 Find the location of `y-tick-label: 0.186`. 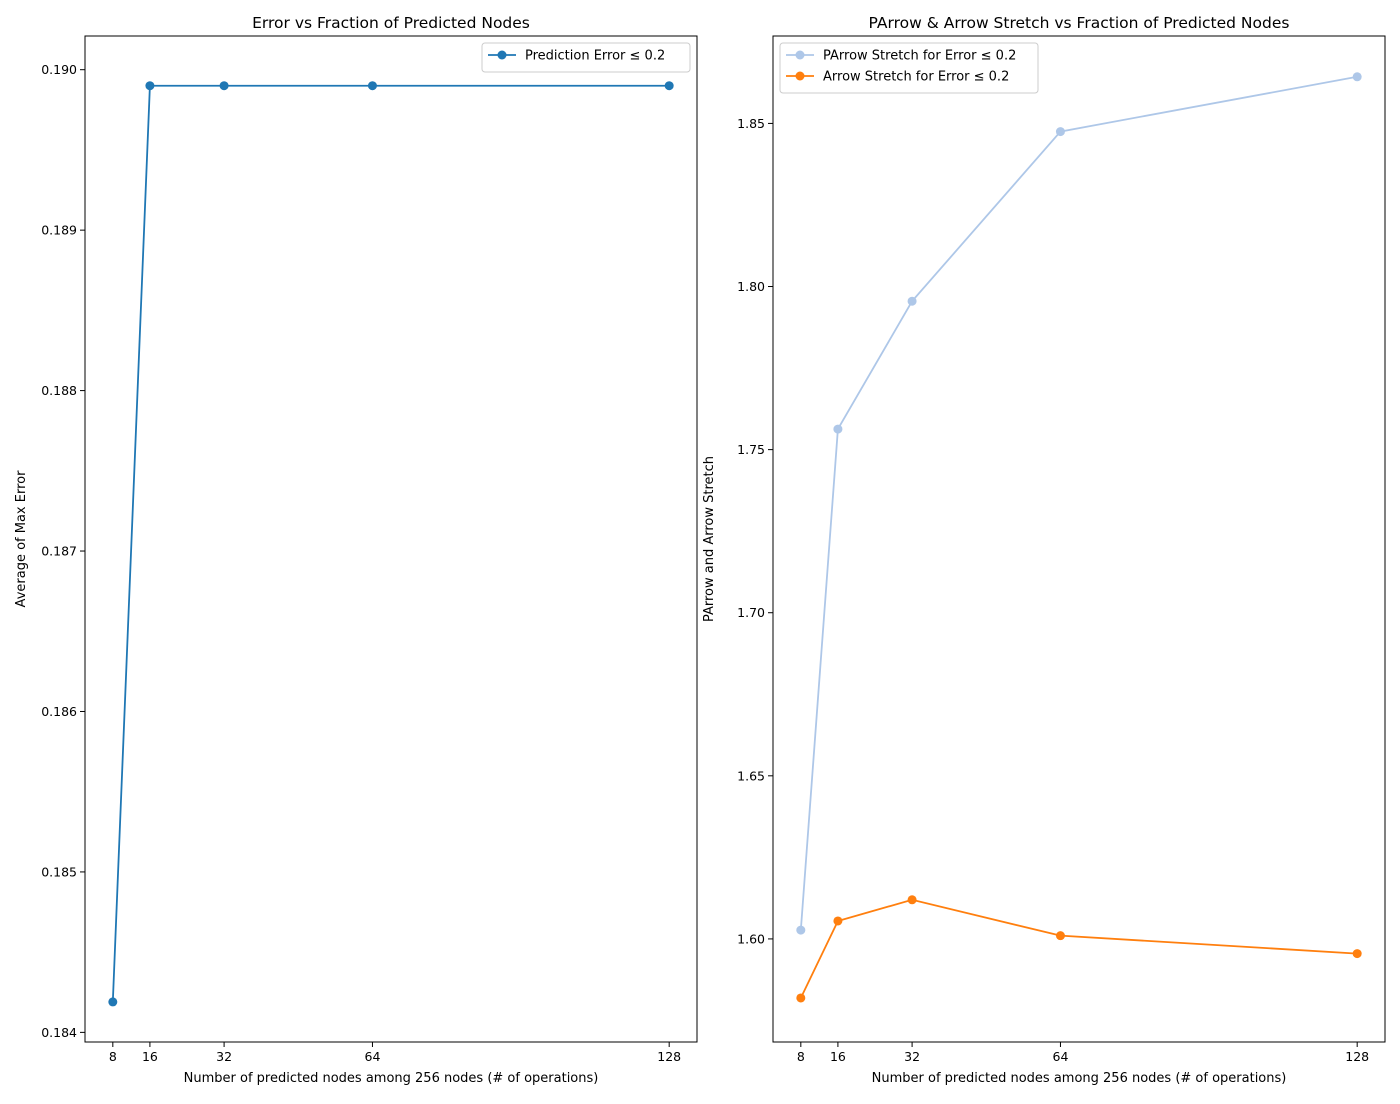

y-tick-label: 0.186 is located at coordinates (59, 711).